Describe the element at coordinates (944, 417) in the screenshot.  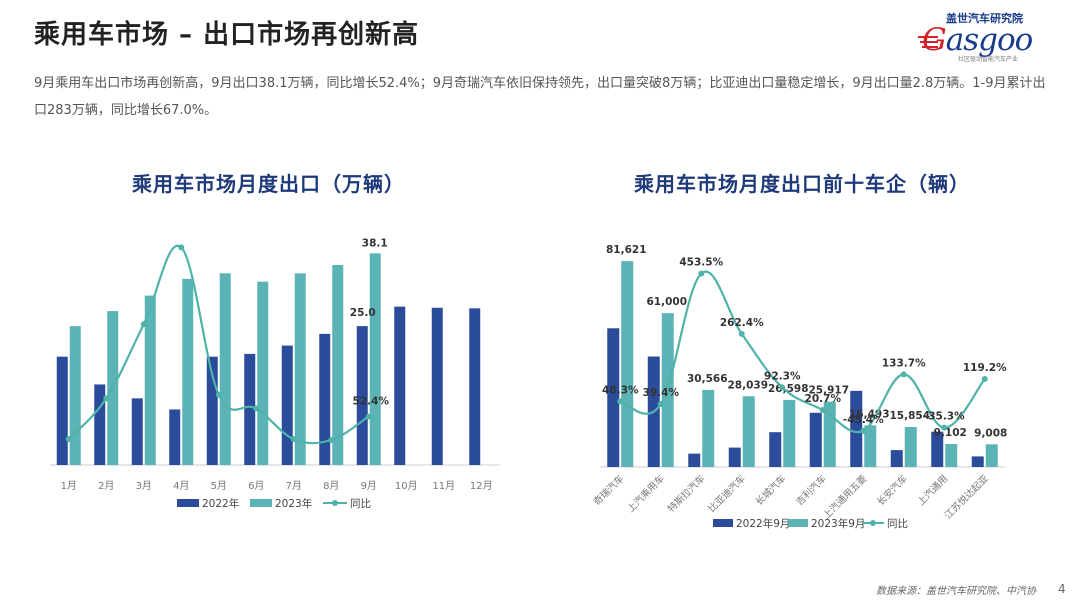
I see `data-label-yoy: -35.3%` at that location.